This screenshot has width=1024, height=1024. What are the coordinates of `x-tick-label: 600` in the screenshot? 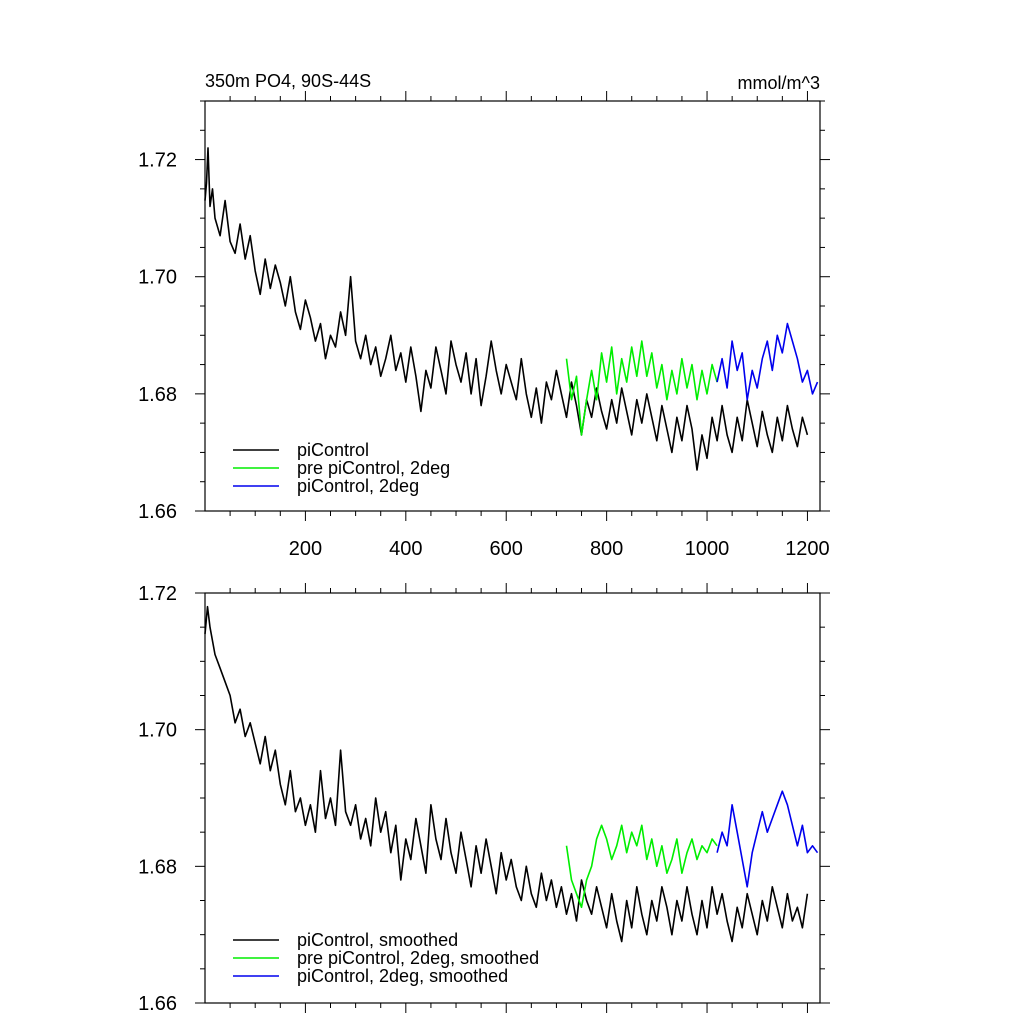 It's located at (506, 549).